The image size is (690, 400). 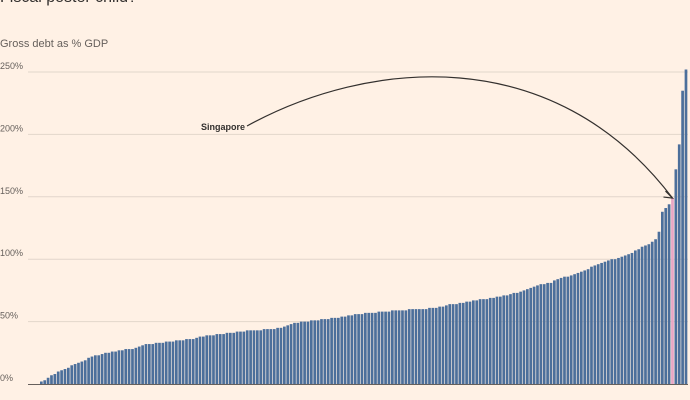 I want to click on chart-subtitle: Gross debt as % GDP, so click(x=54, y=44).